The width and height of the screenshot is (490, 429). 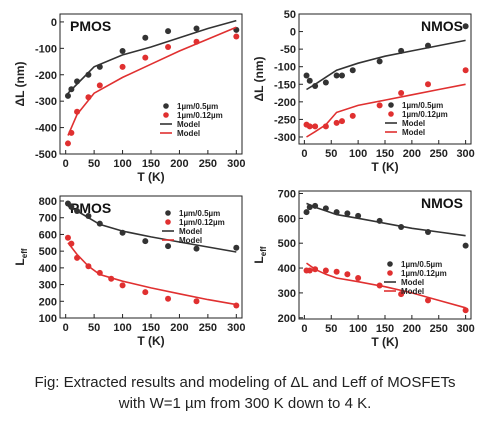 What do you see at coordinates (90, 26) in the screenshot?
I see `chart-title: PMOS` at bounding box center [90, 26].